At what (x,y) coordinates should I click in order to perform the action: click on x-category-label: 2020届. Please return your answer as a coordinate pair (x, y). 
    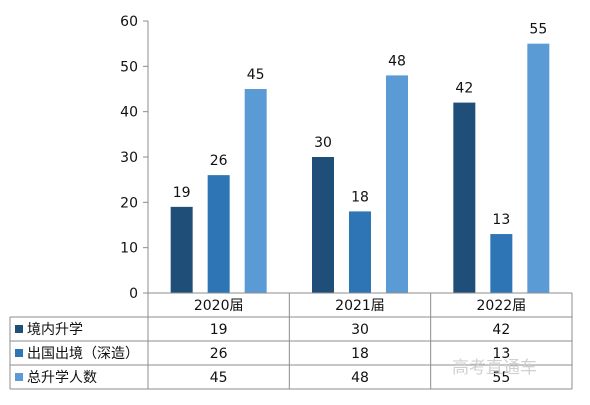
    Looking at the image, I should click on (219, 306).